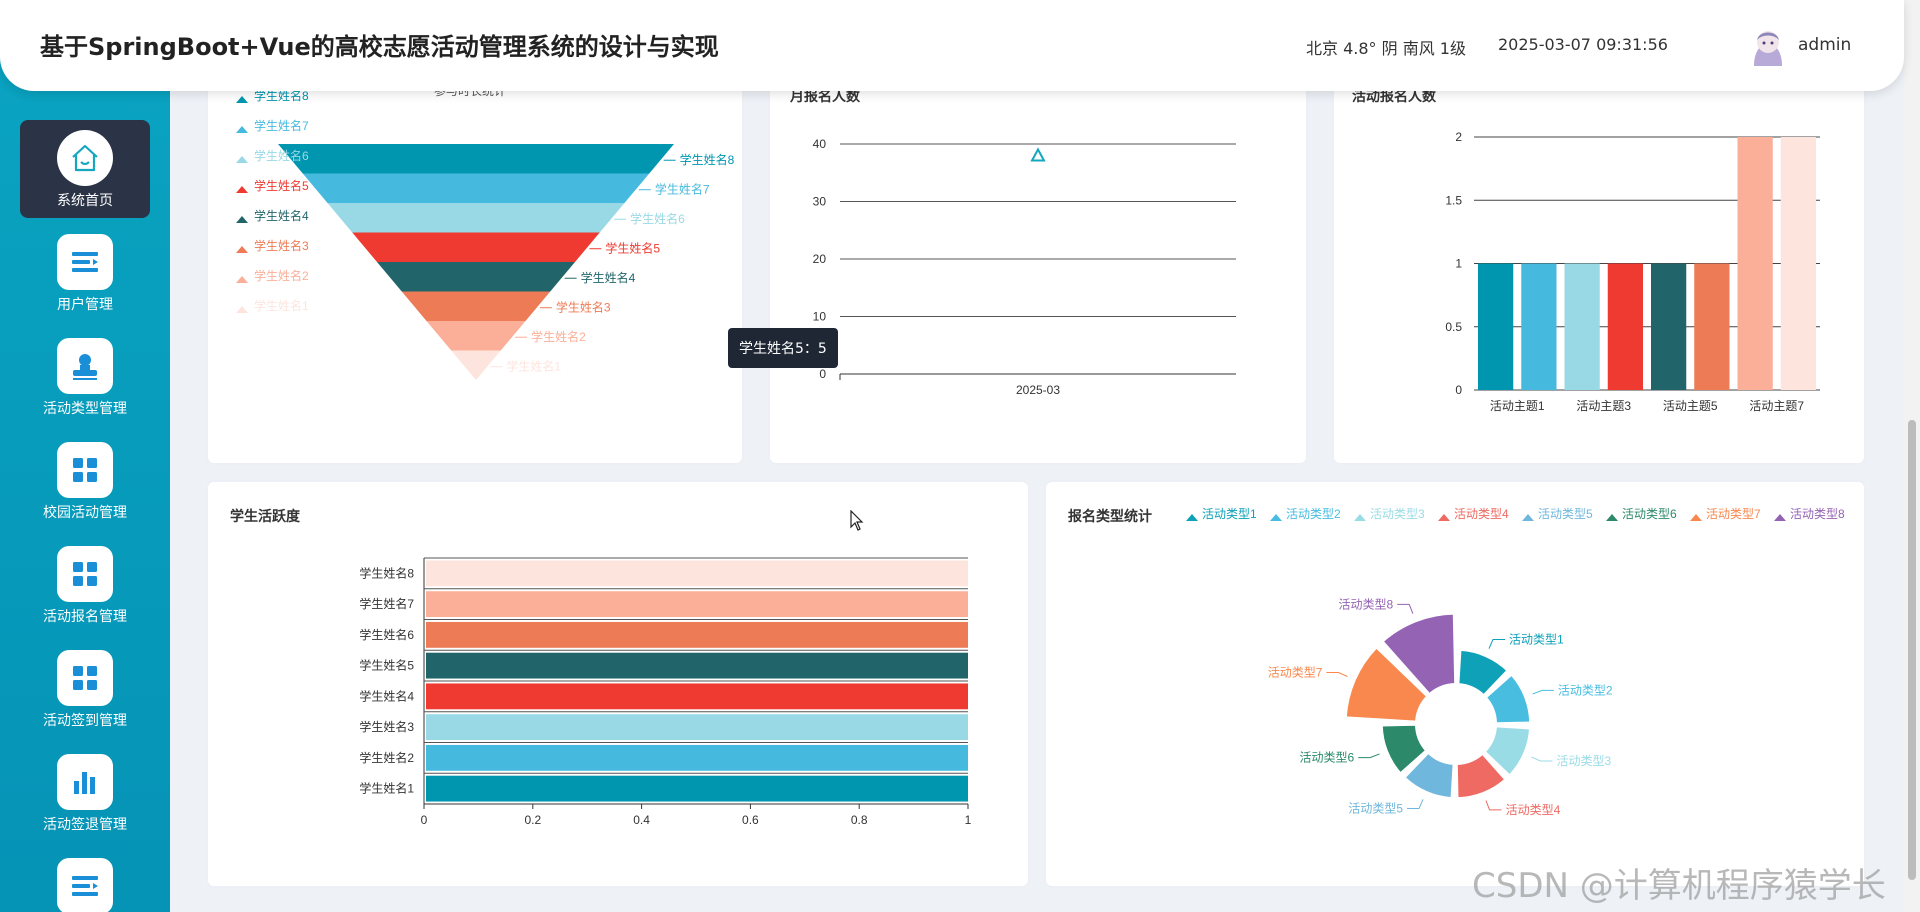  What do you see at coordinates (379, 47) in the screenshot?
I see `page-title: 基于SpringBoot+Vue的高校志愿活动管理系统的设计与实现` at bounding box center [379, 47].